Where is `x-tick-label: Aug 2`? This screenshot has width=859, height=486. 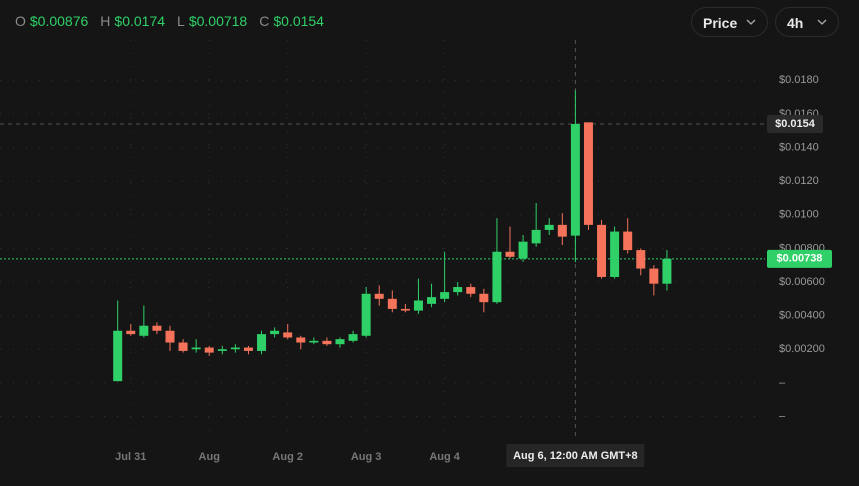 x-tick-label: Aug 2 is located at coordinates (287, 457).